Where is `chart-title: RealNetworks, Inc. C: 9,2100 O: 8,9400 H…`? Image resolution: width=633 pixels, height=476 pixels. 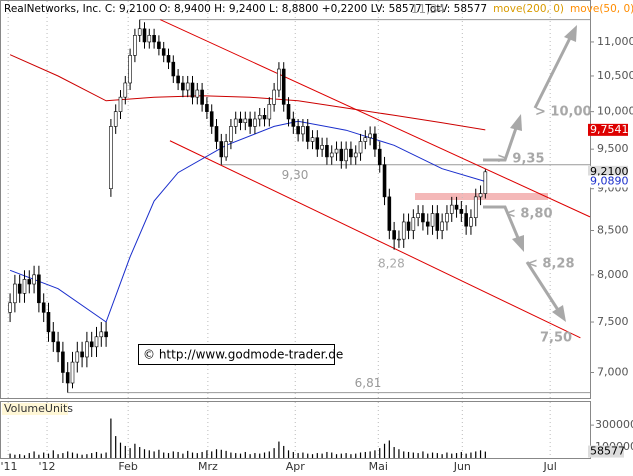
chart-title: RealNetworks, Inc. C: 9,2100 O: 8,9400 H… is located at coordinates (245, 9).